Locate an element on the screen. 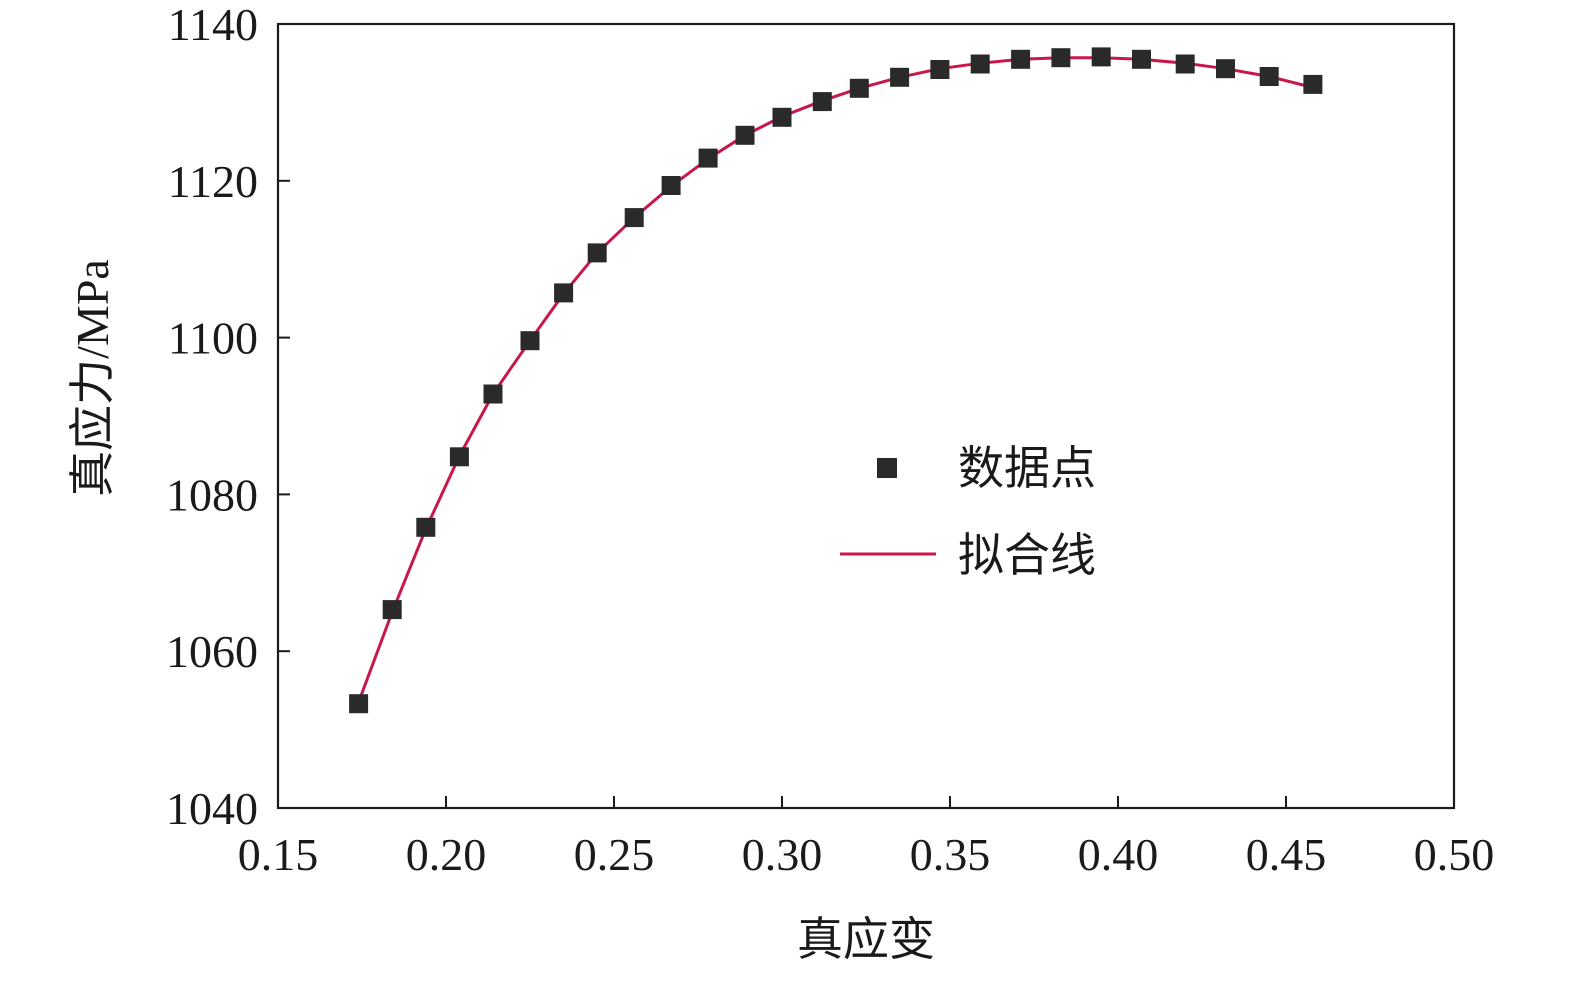 The height and width of the screenshot is (981, 1575). legend-label-fit-line: 拟合线 is located at coordinates (1027, 555).